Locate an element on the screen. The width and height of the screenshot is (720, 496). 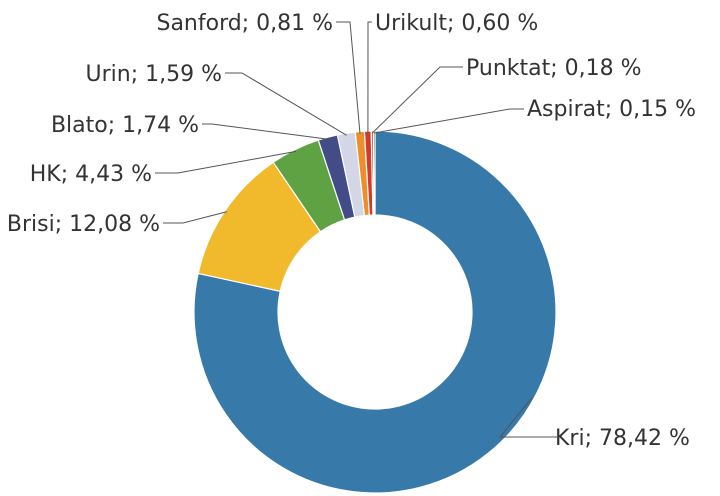
leader-line-aspirat is located at coordinates (449, 121).